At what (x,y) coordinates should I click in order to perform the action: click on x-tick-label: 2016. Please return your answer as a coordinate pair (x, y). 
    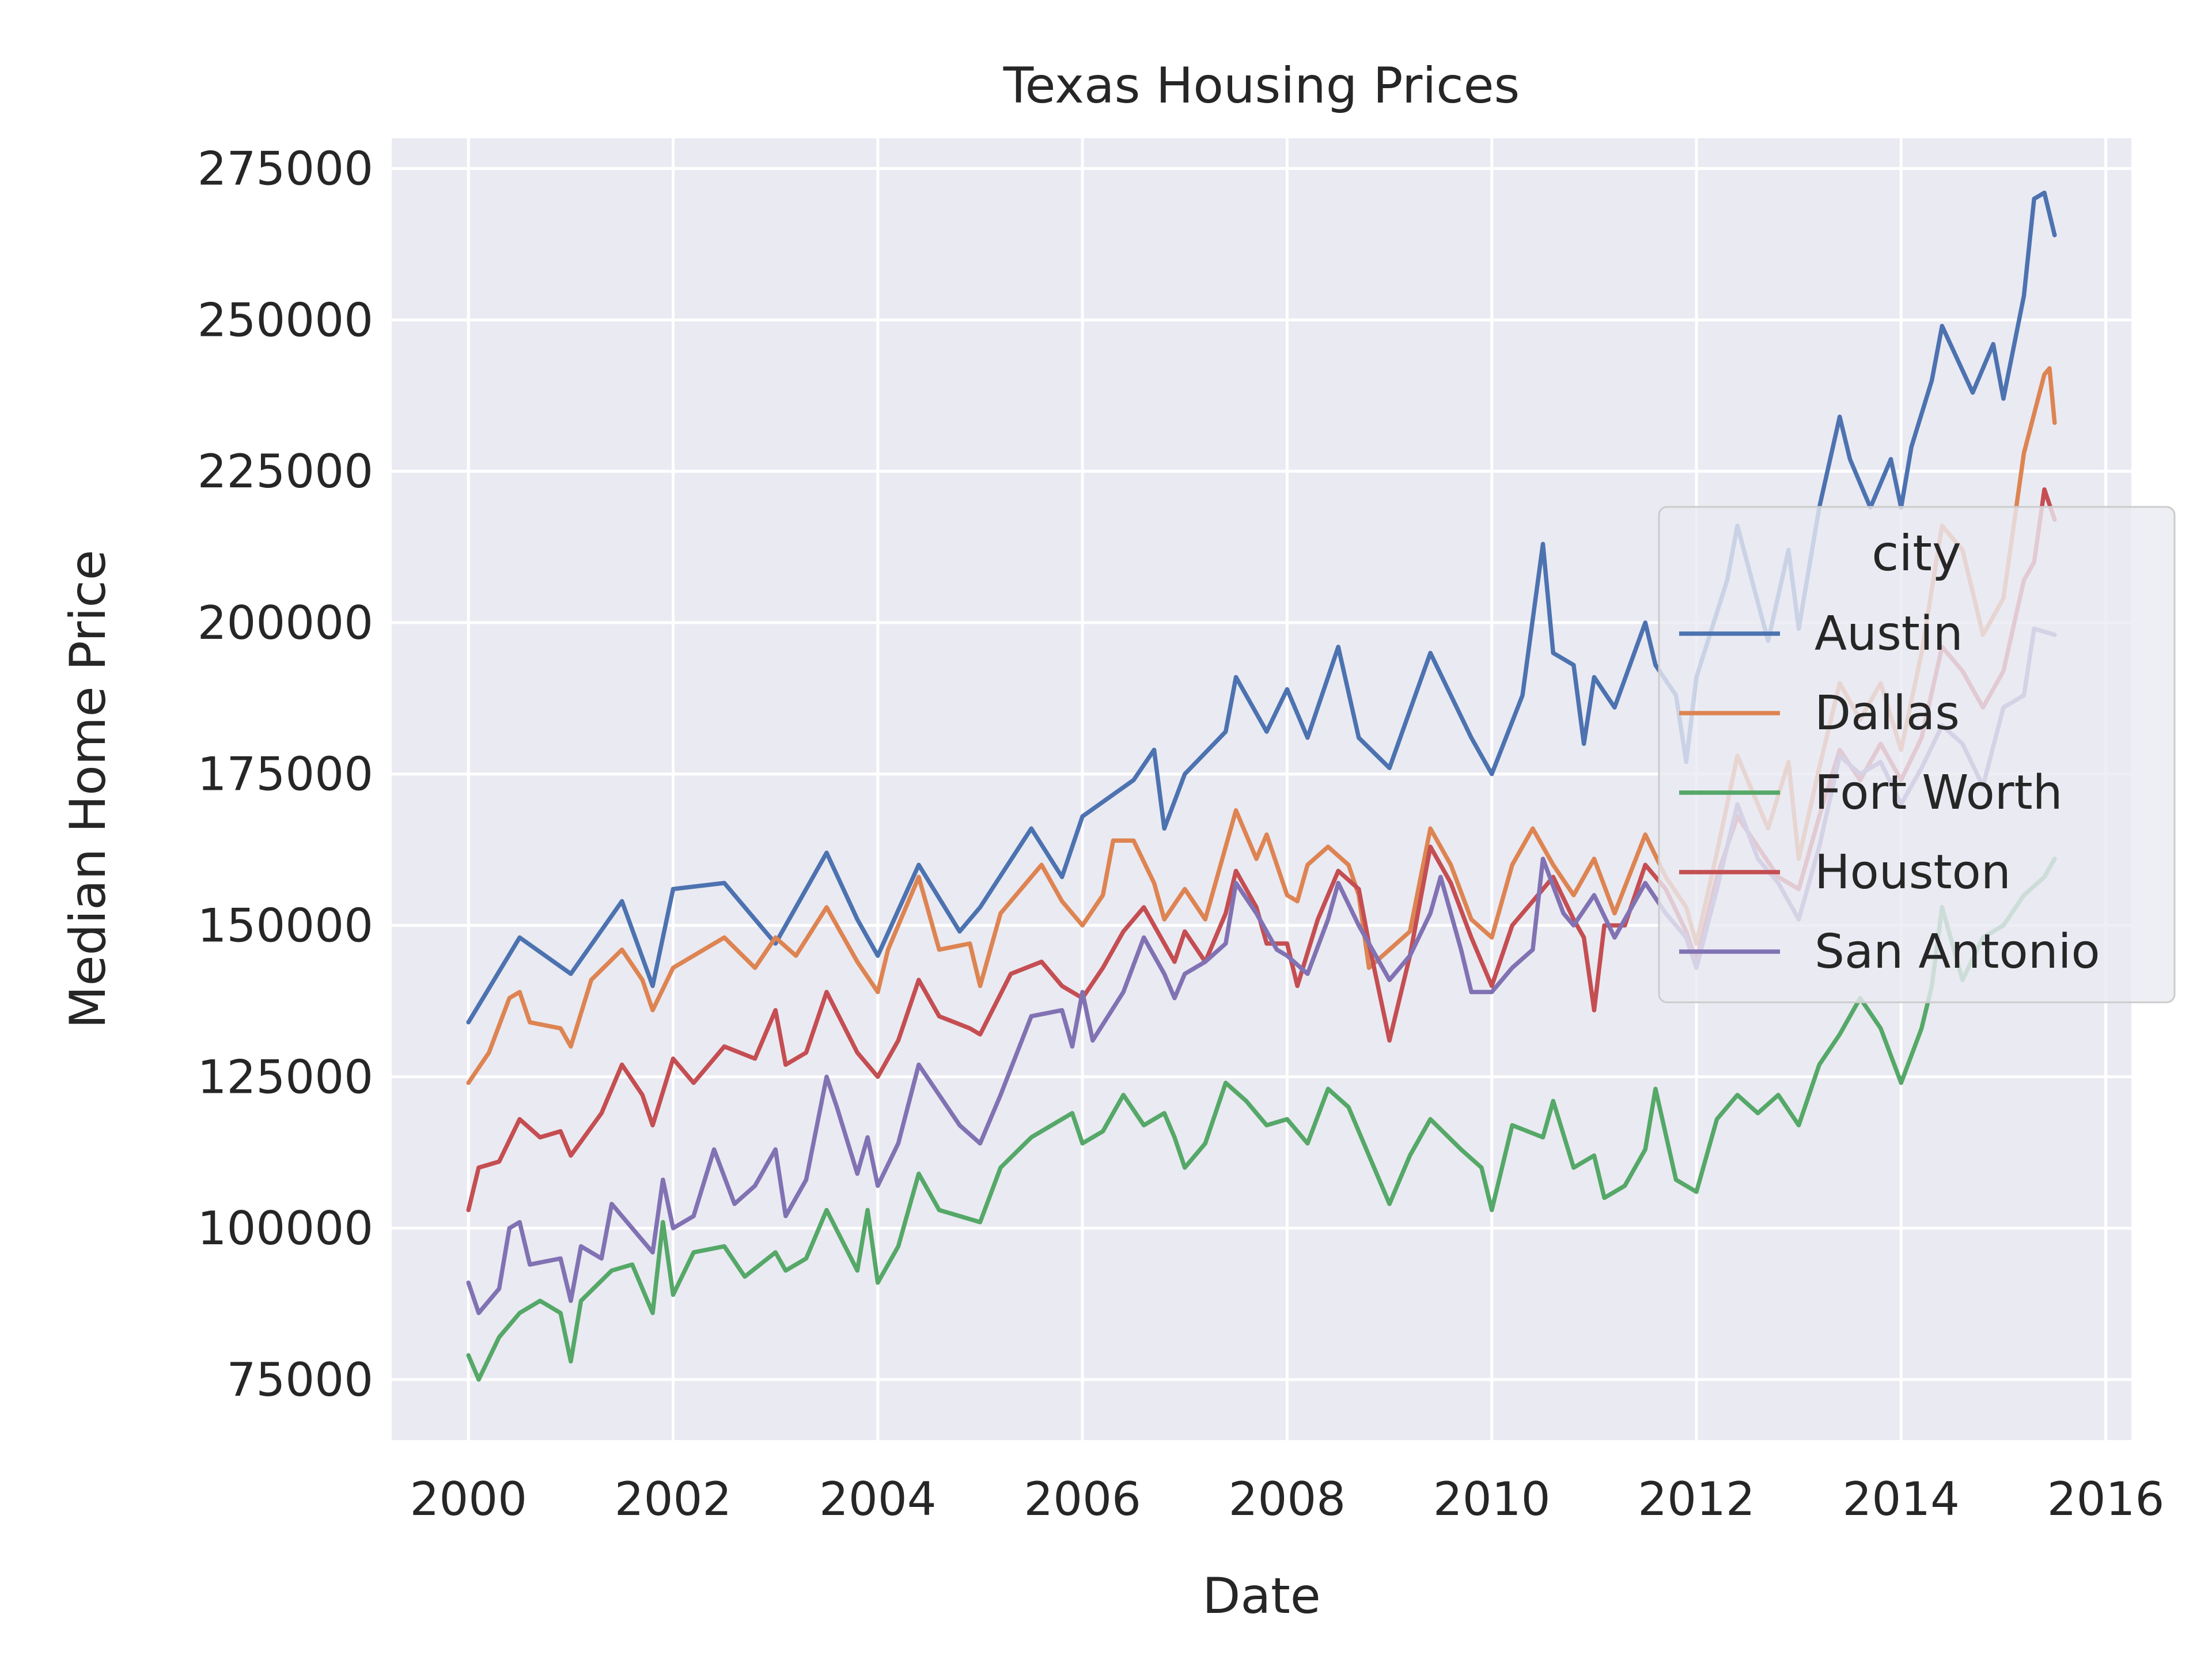
    Looking at the image, I should click on (2106, 1499).